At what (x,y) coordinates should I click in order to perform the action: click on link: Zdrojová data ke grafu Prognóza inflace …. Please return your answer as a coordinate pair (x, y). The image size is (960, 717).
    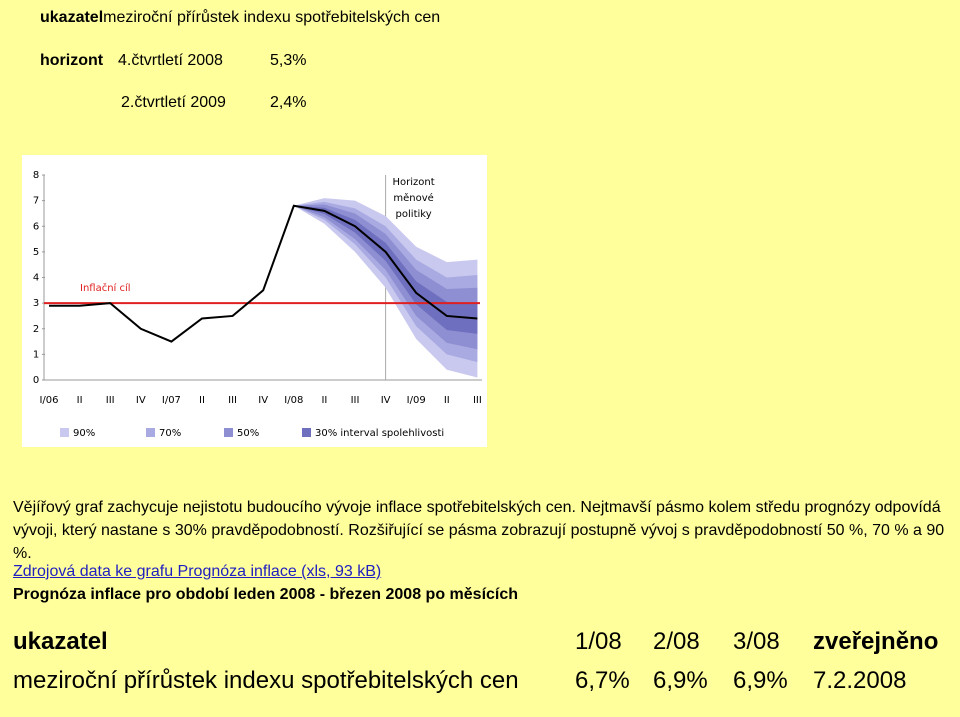
    Looking at the image, I should click on (197, 571).